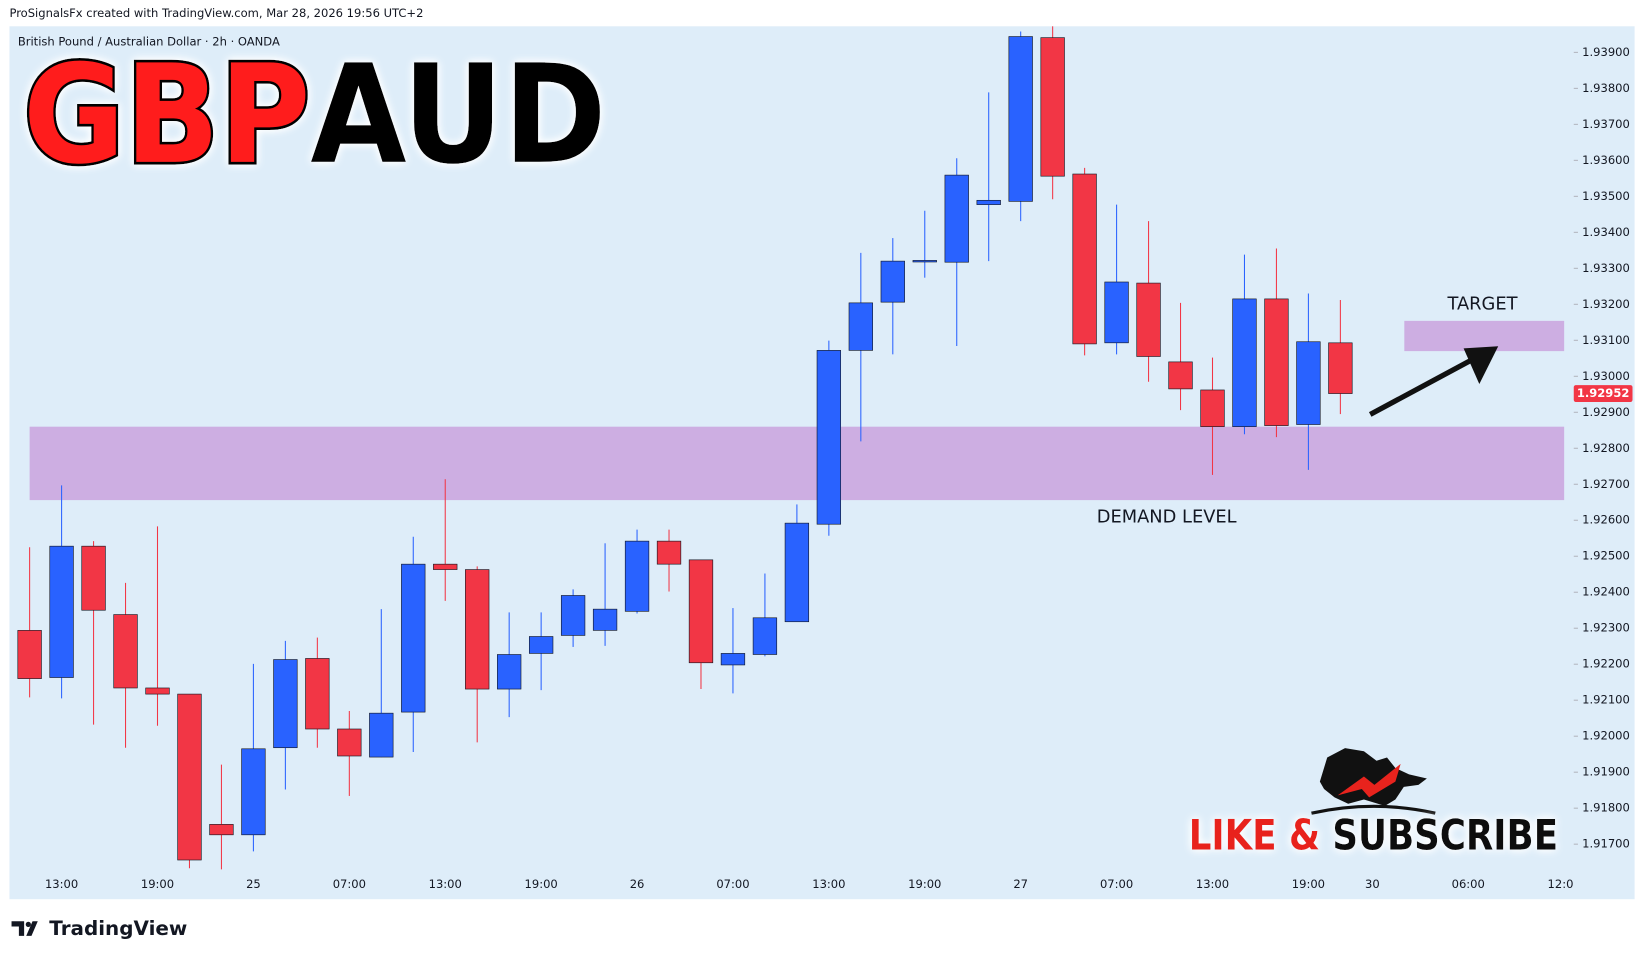 This screenshot has width=1643, height=958. What do you see at coordinates (1606, 628) in the screenshot?
I see `y-tick-label: 1.92300` at bounding box center [1606, 628].